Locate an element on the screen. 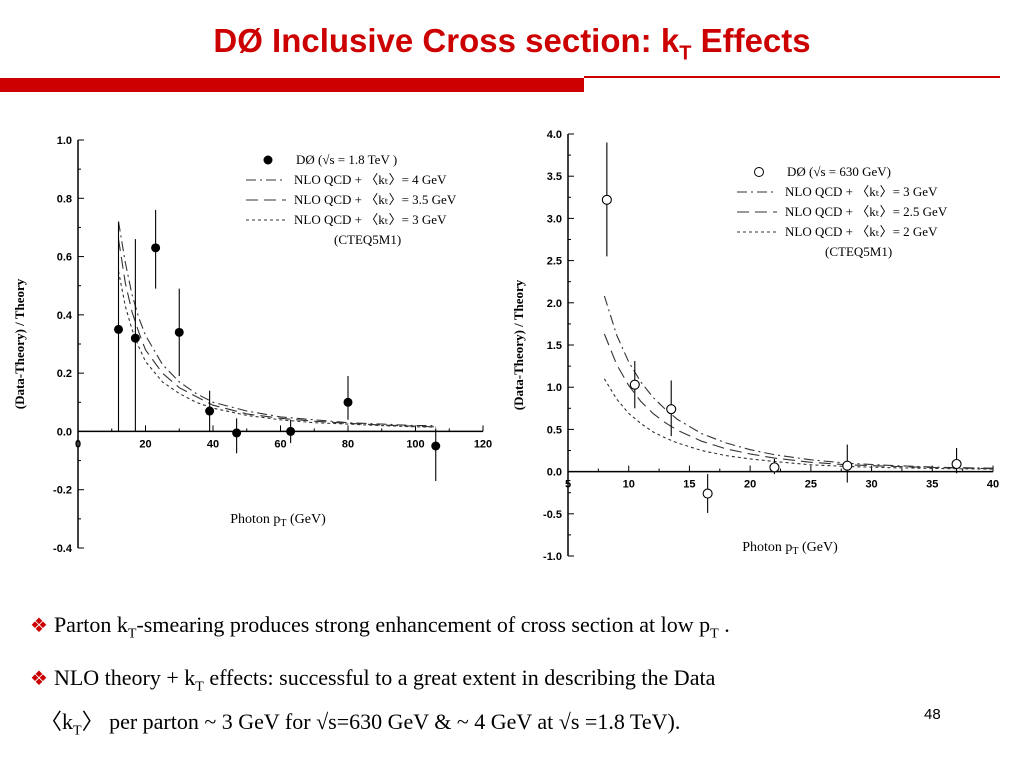  page-number: 48 is located at coordinates (932, 714).